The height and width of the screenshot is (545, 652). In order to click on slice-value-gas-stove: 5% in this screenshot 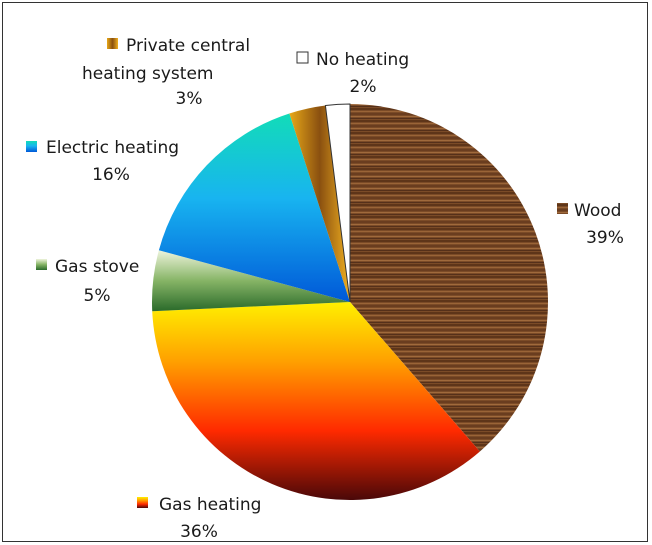, I will do `click(97, 296)`.